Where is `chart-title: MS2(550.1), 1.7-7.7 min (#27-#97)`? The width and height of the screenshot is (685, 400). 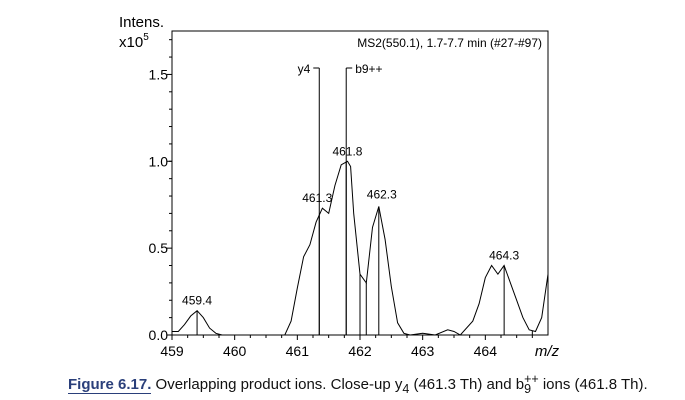 chart-title: MS2(550.1), 1.7-7.7 min (#27-#97) is located at coordinates (449, 43).